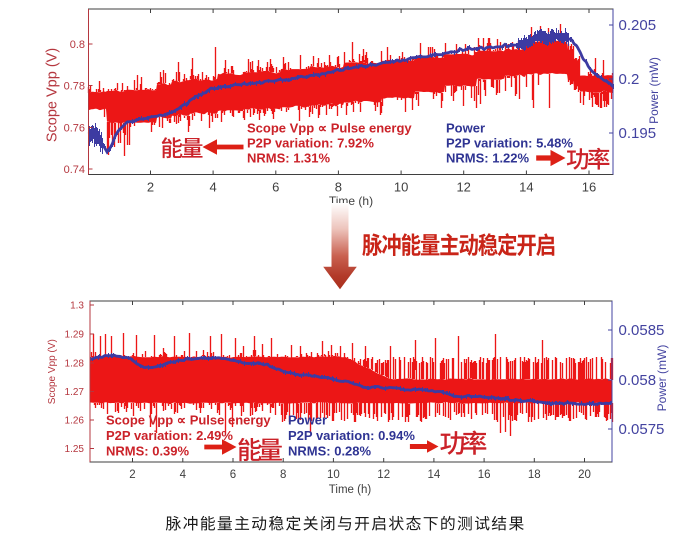  I want to click on svg-text: 1.28, so click(75, 364).